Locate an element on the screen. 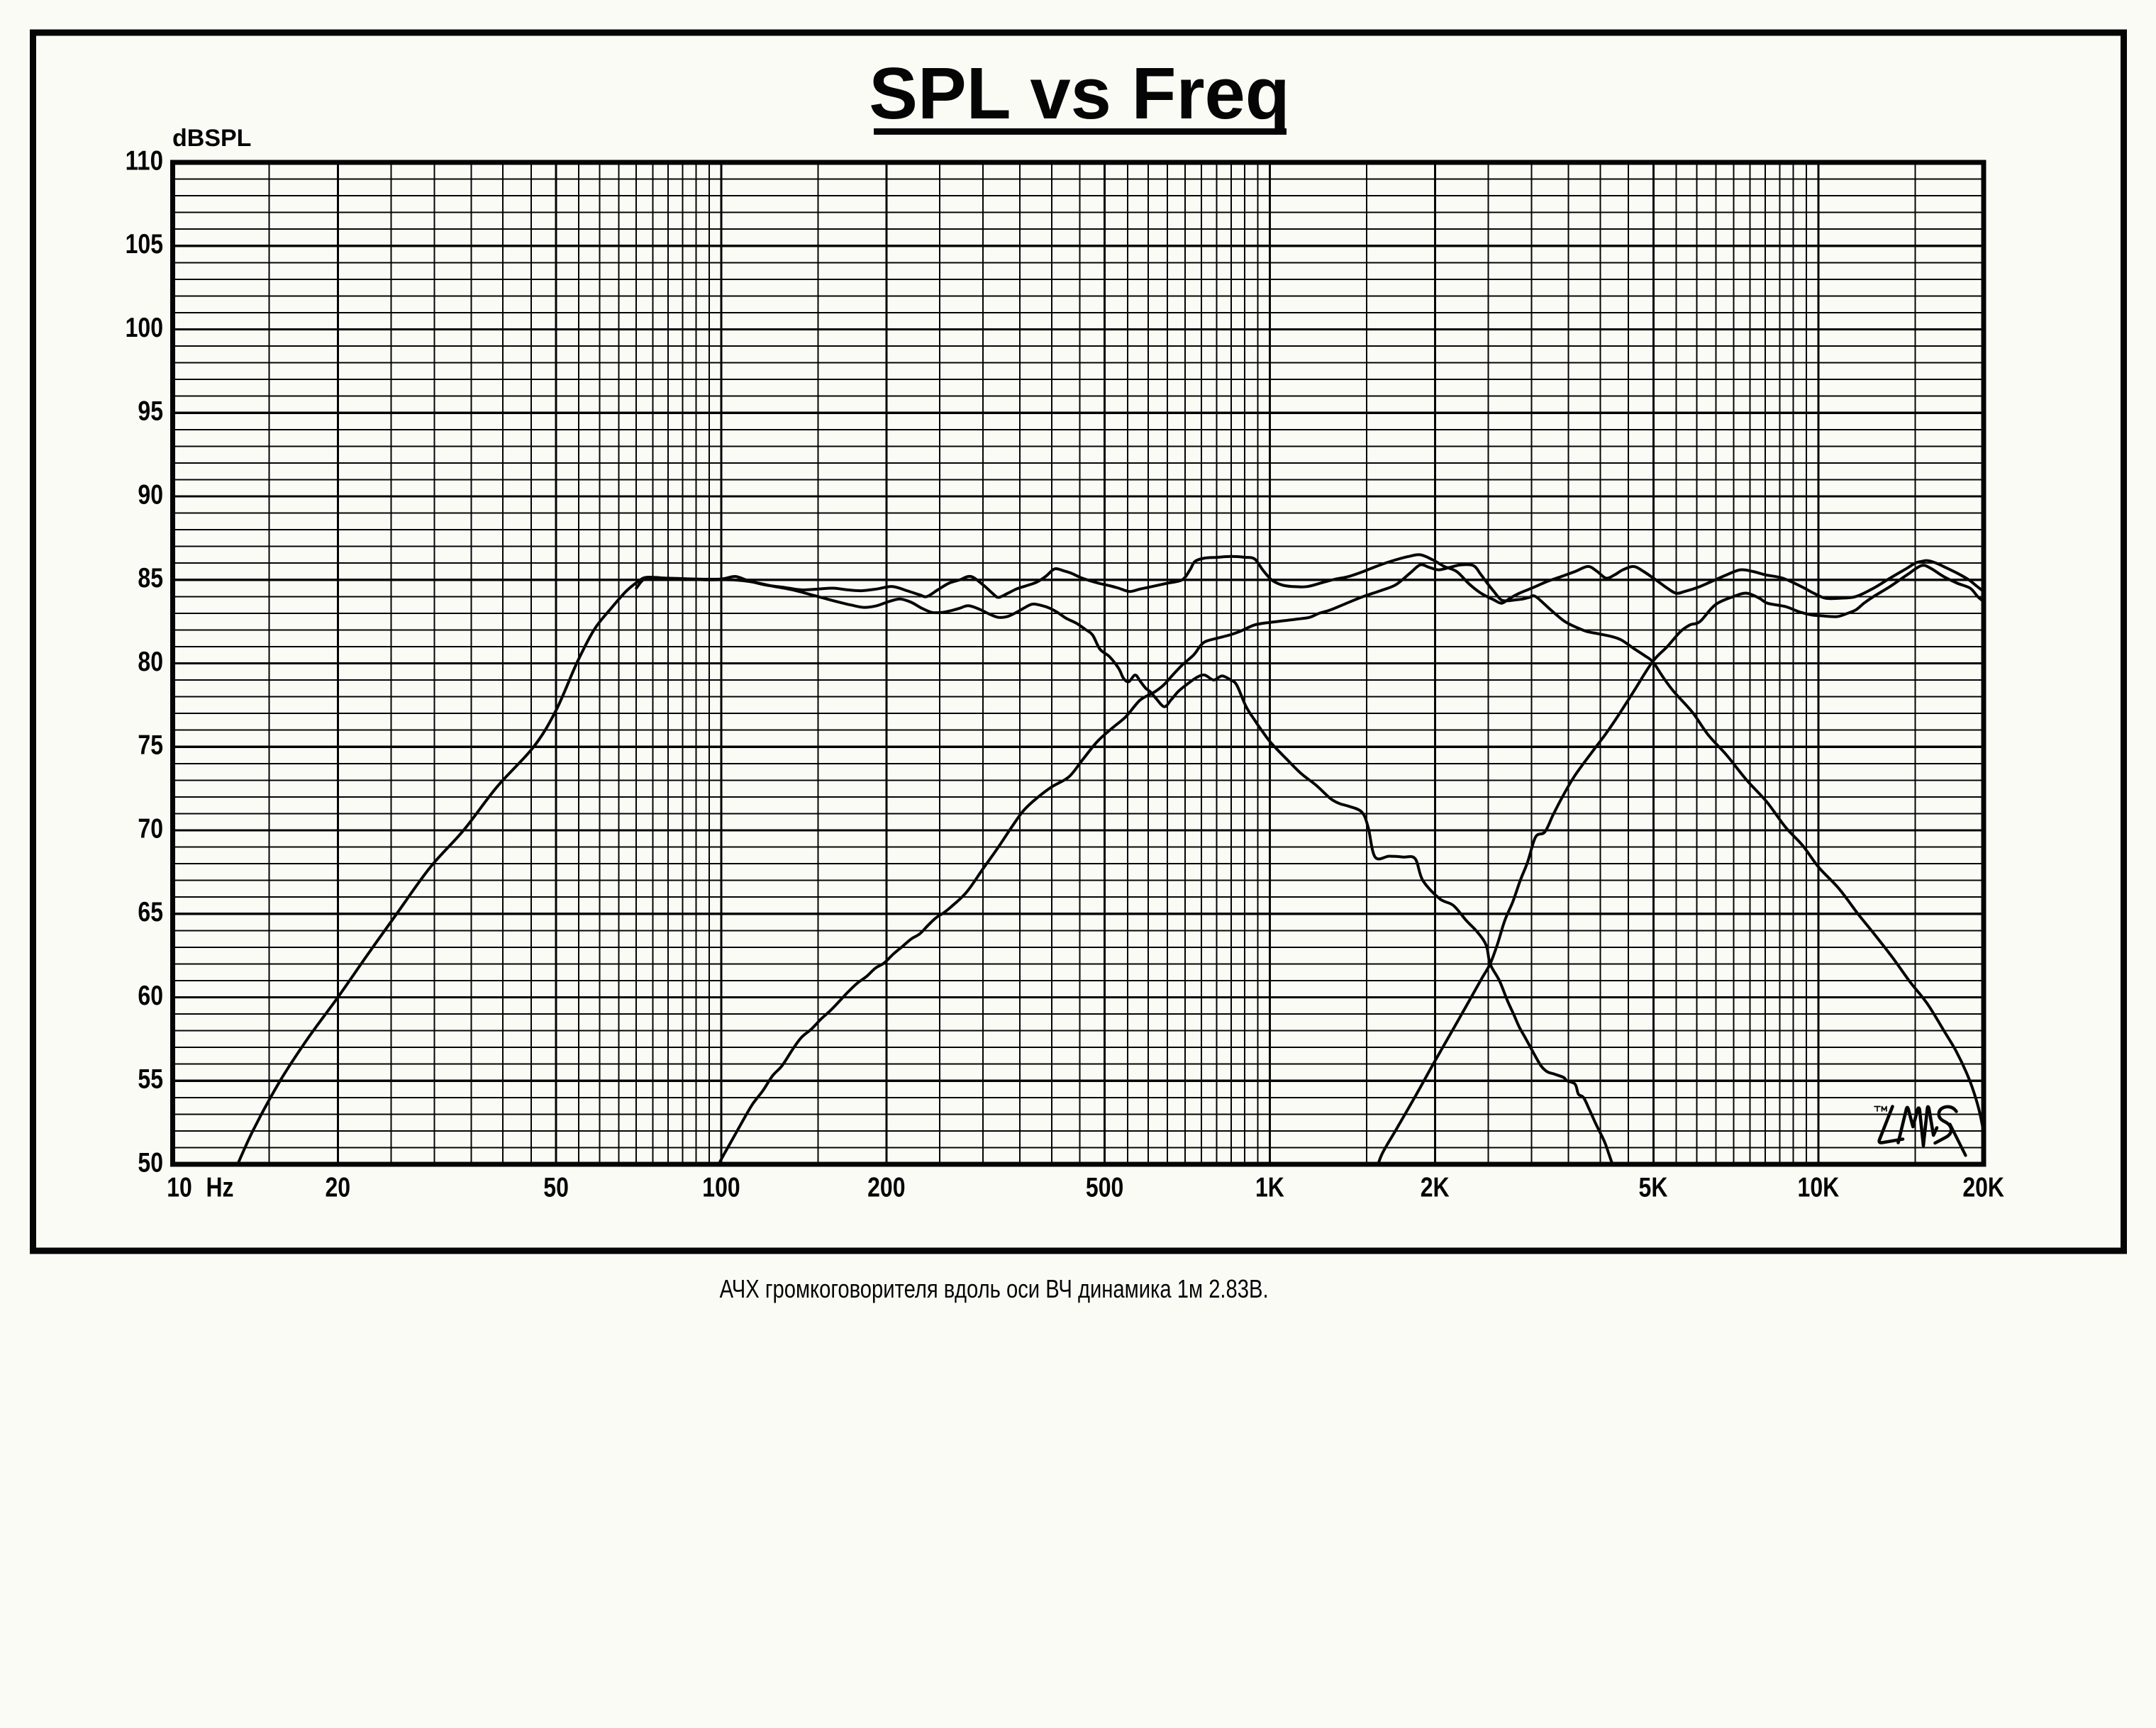  svg-text: 70 is located at coordinates (150, 828).